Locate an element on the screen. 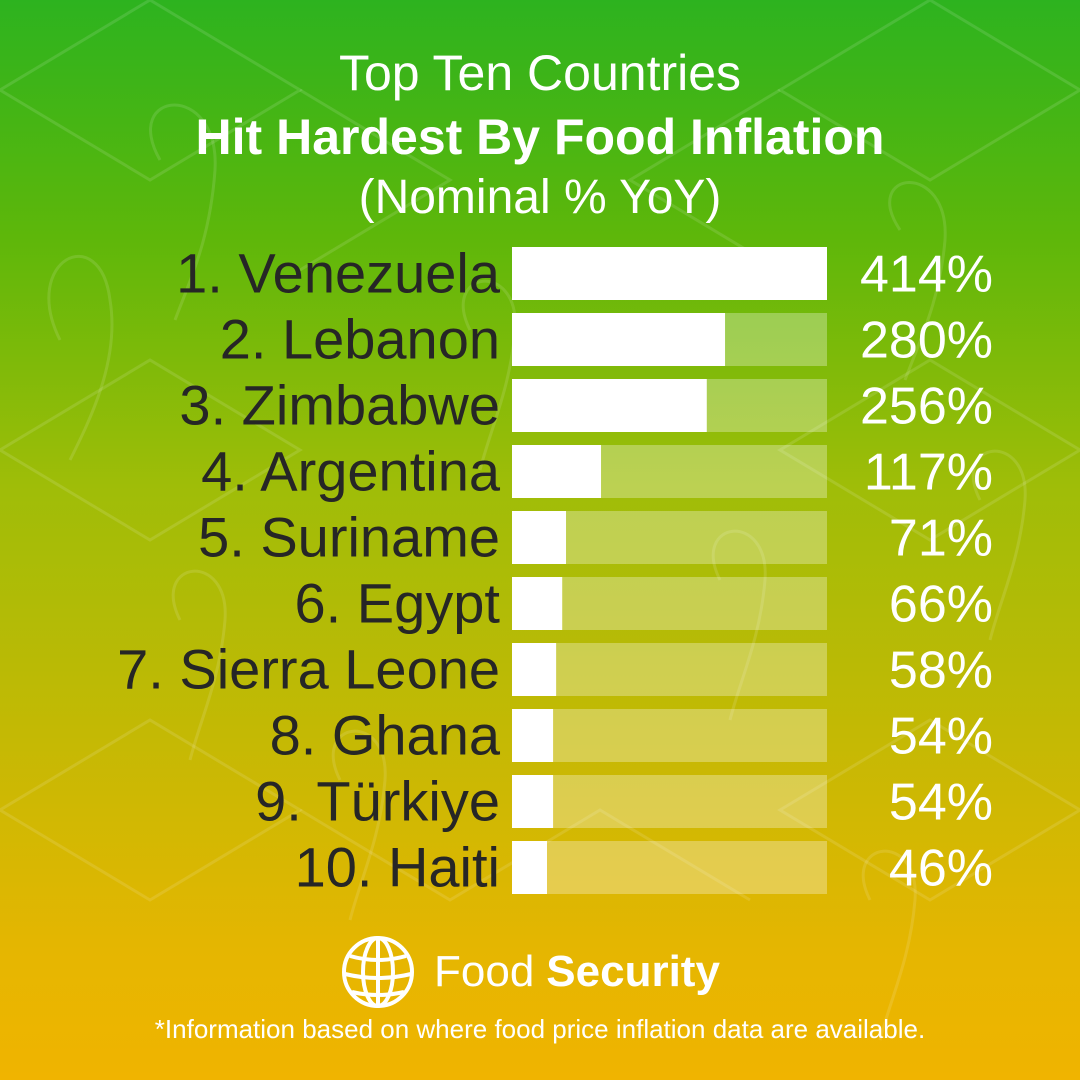 The height and width of the screenshot is (1080, 1080). value-label: 117% is located at coordinates (928, 473).